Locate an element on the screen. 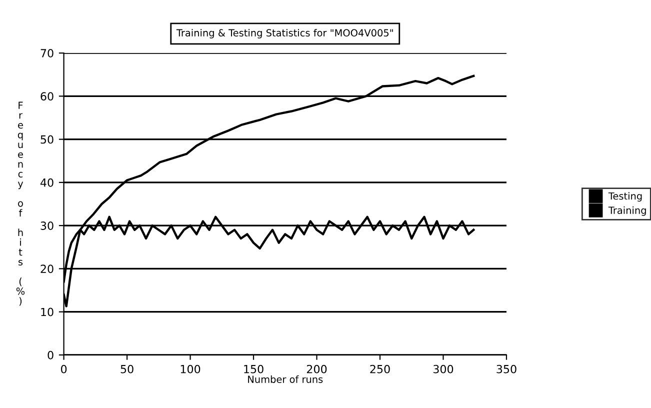 Image resolution: width=651 pixels, height=408 pixels. x-axis-title: Number of runs is located at coordinates (285, 379).